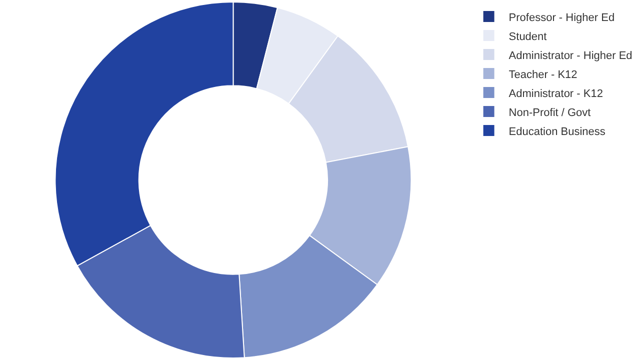 The image size is (640, 360). Describe the element at coordinates (549, 112) in the screenshot. I see `legend-label: Non-Profit / Govt` at that location.